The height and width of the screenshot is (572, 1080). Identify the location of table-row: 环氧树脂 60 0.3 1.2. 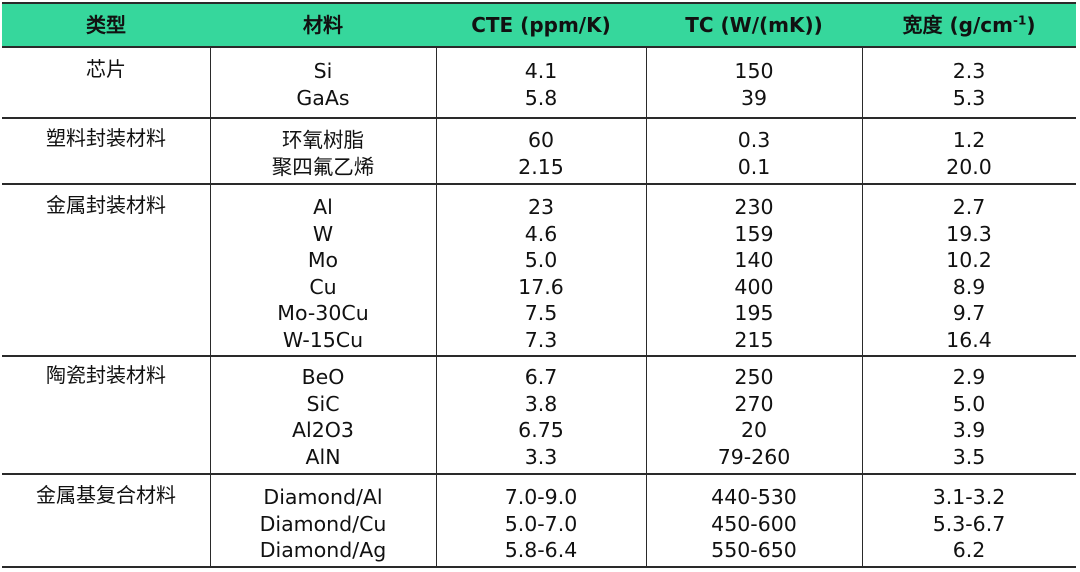
(539, 140).